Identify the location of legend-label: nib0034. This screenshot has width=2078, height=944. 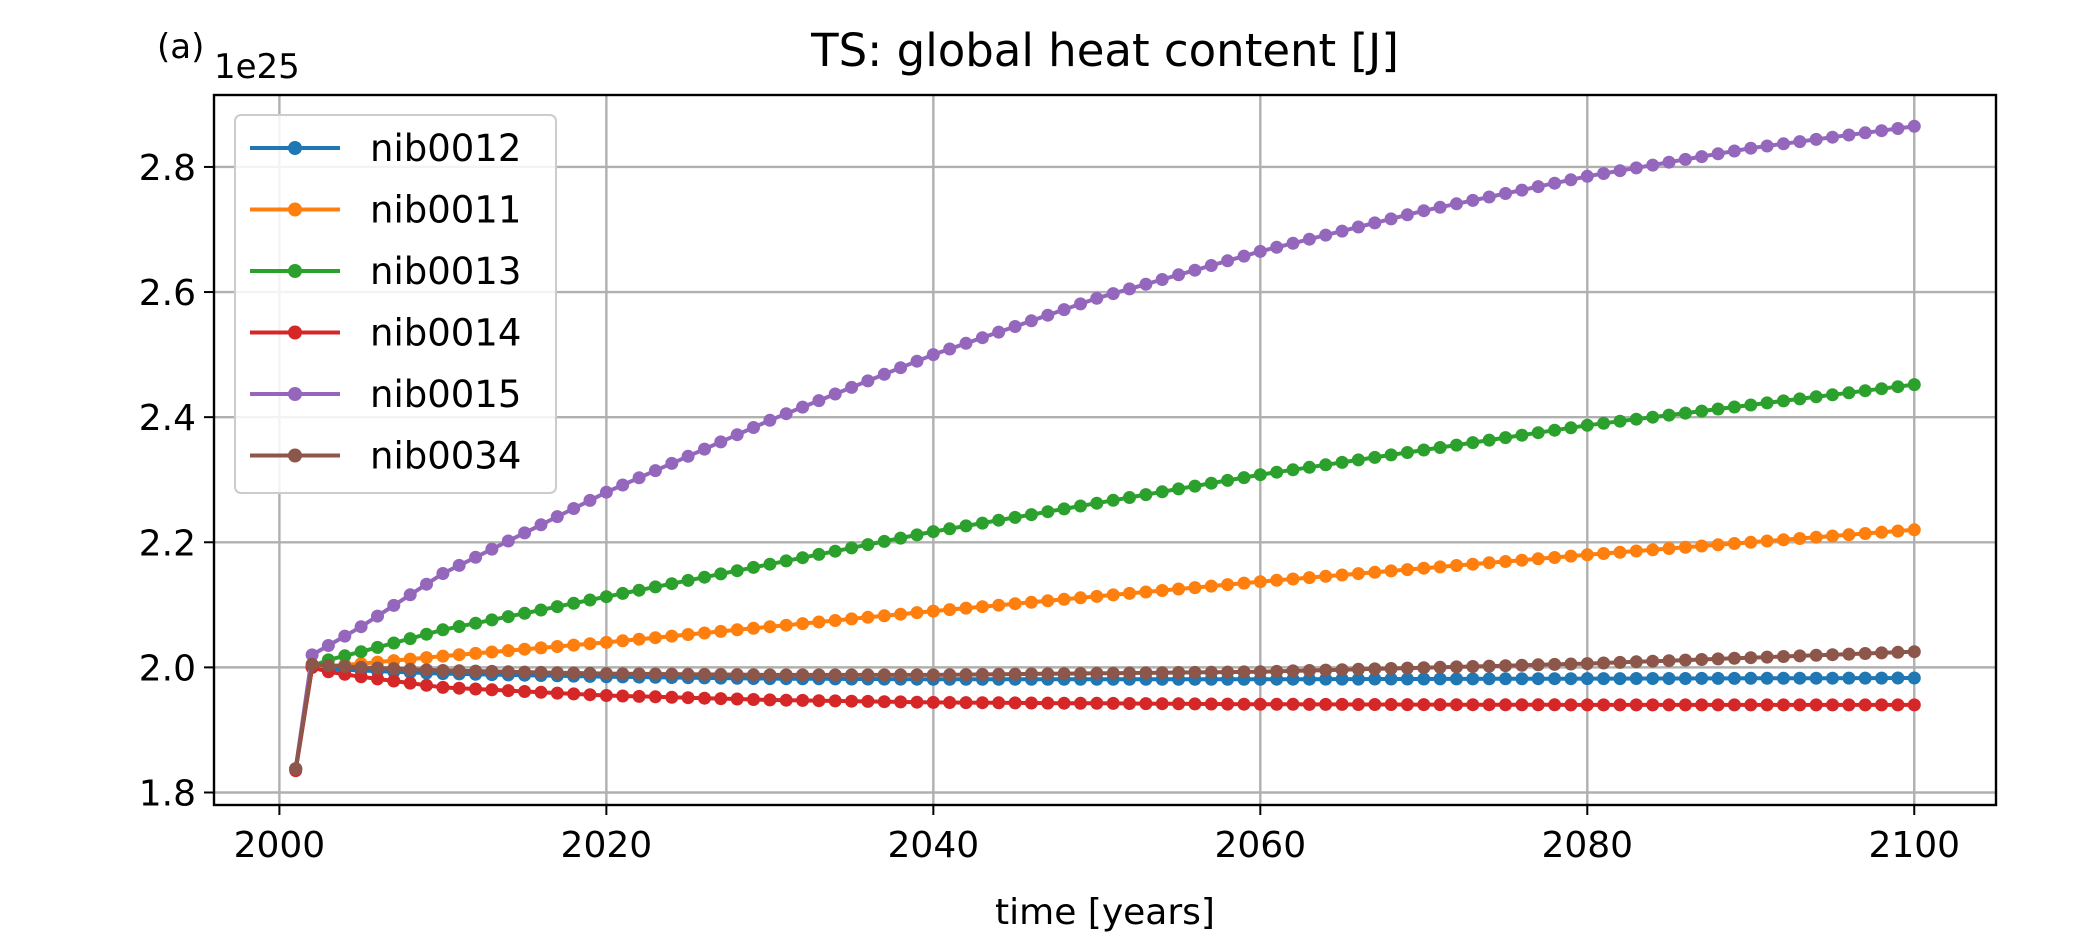
(445, 456).